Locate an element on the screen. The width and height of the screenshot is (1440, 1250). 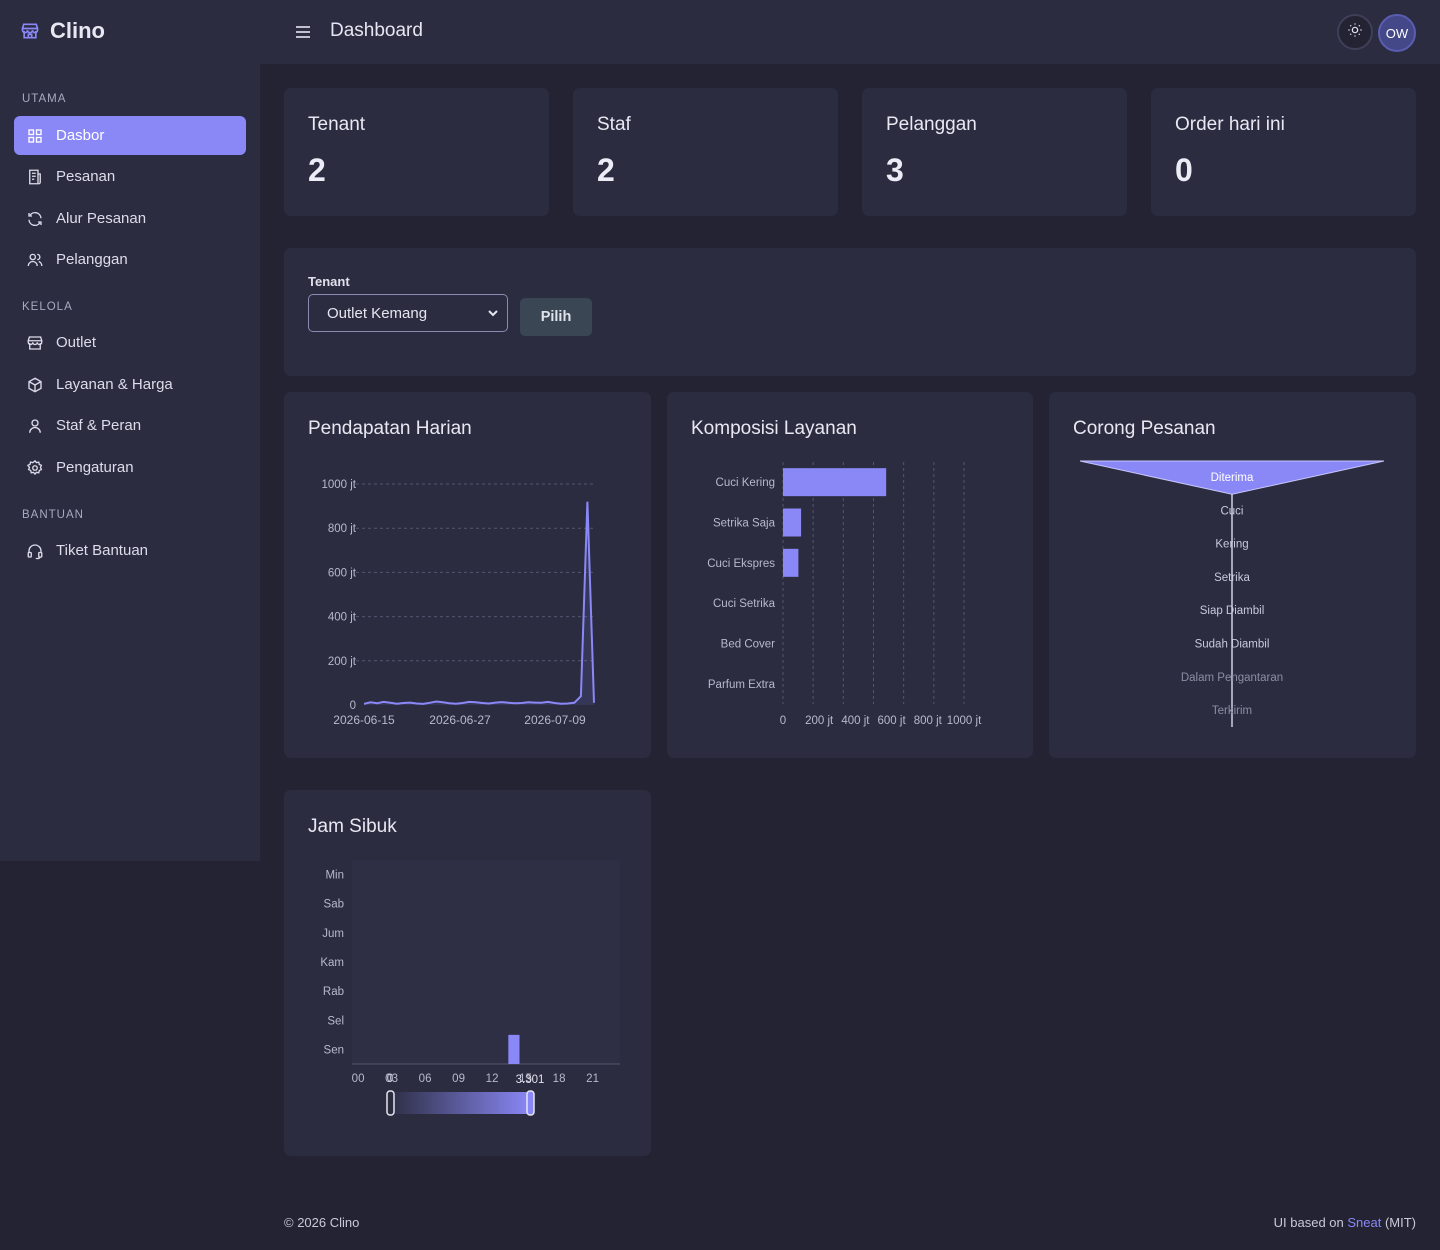
y-tick-label: 800 jt is located at coordinates (342, 529).